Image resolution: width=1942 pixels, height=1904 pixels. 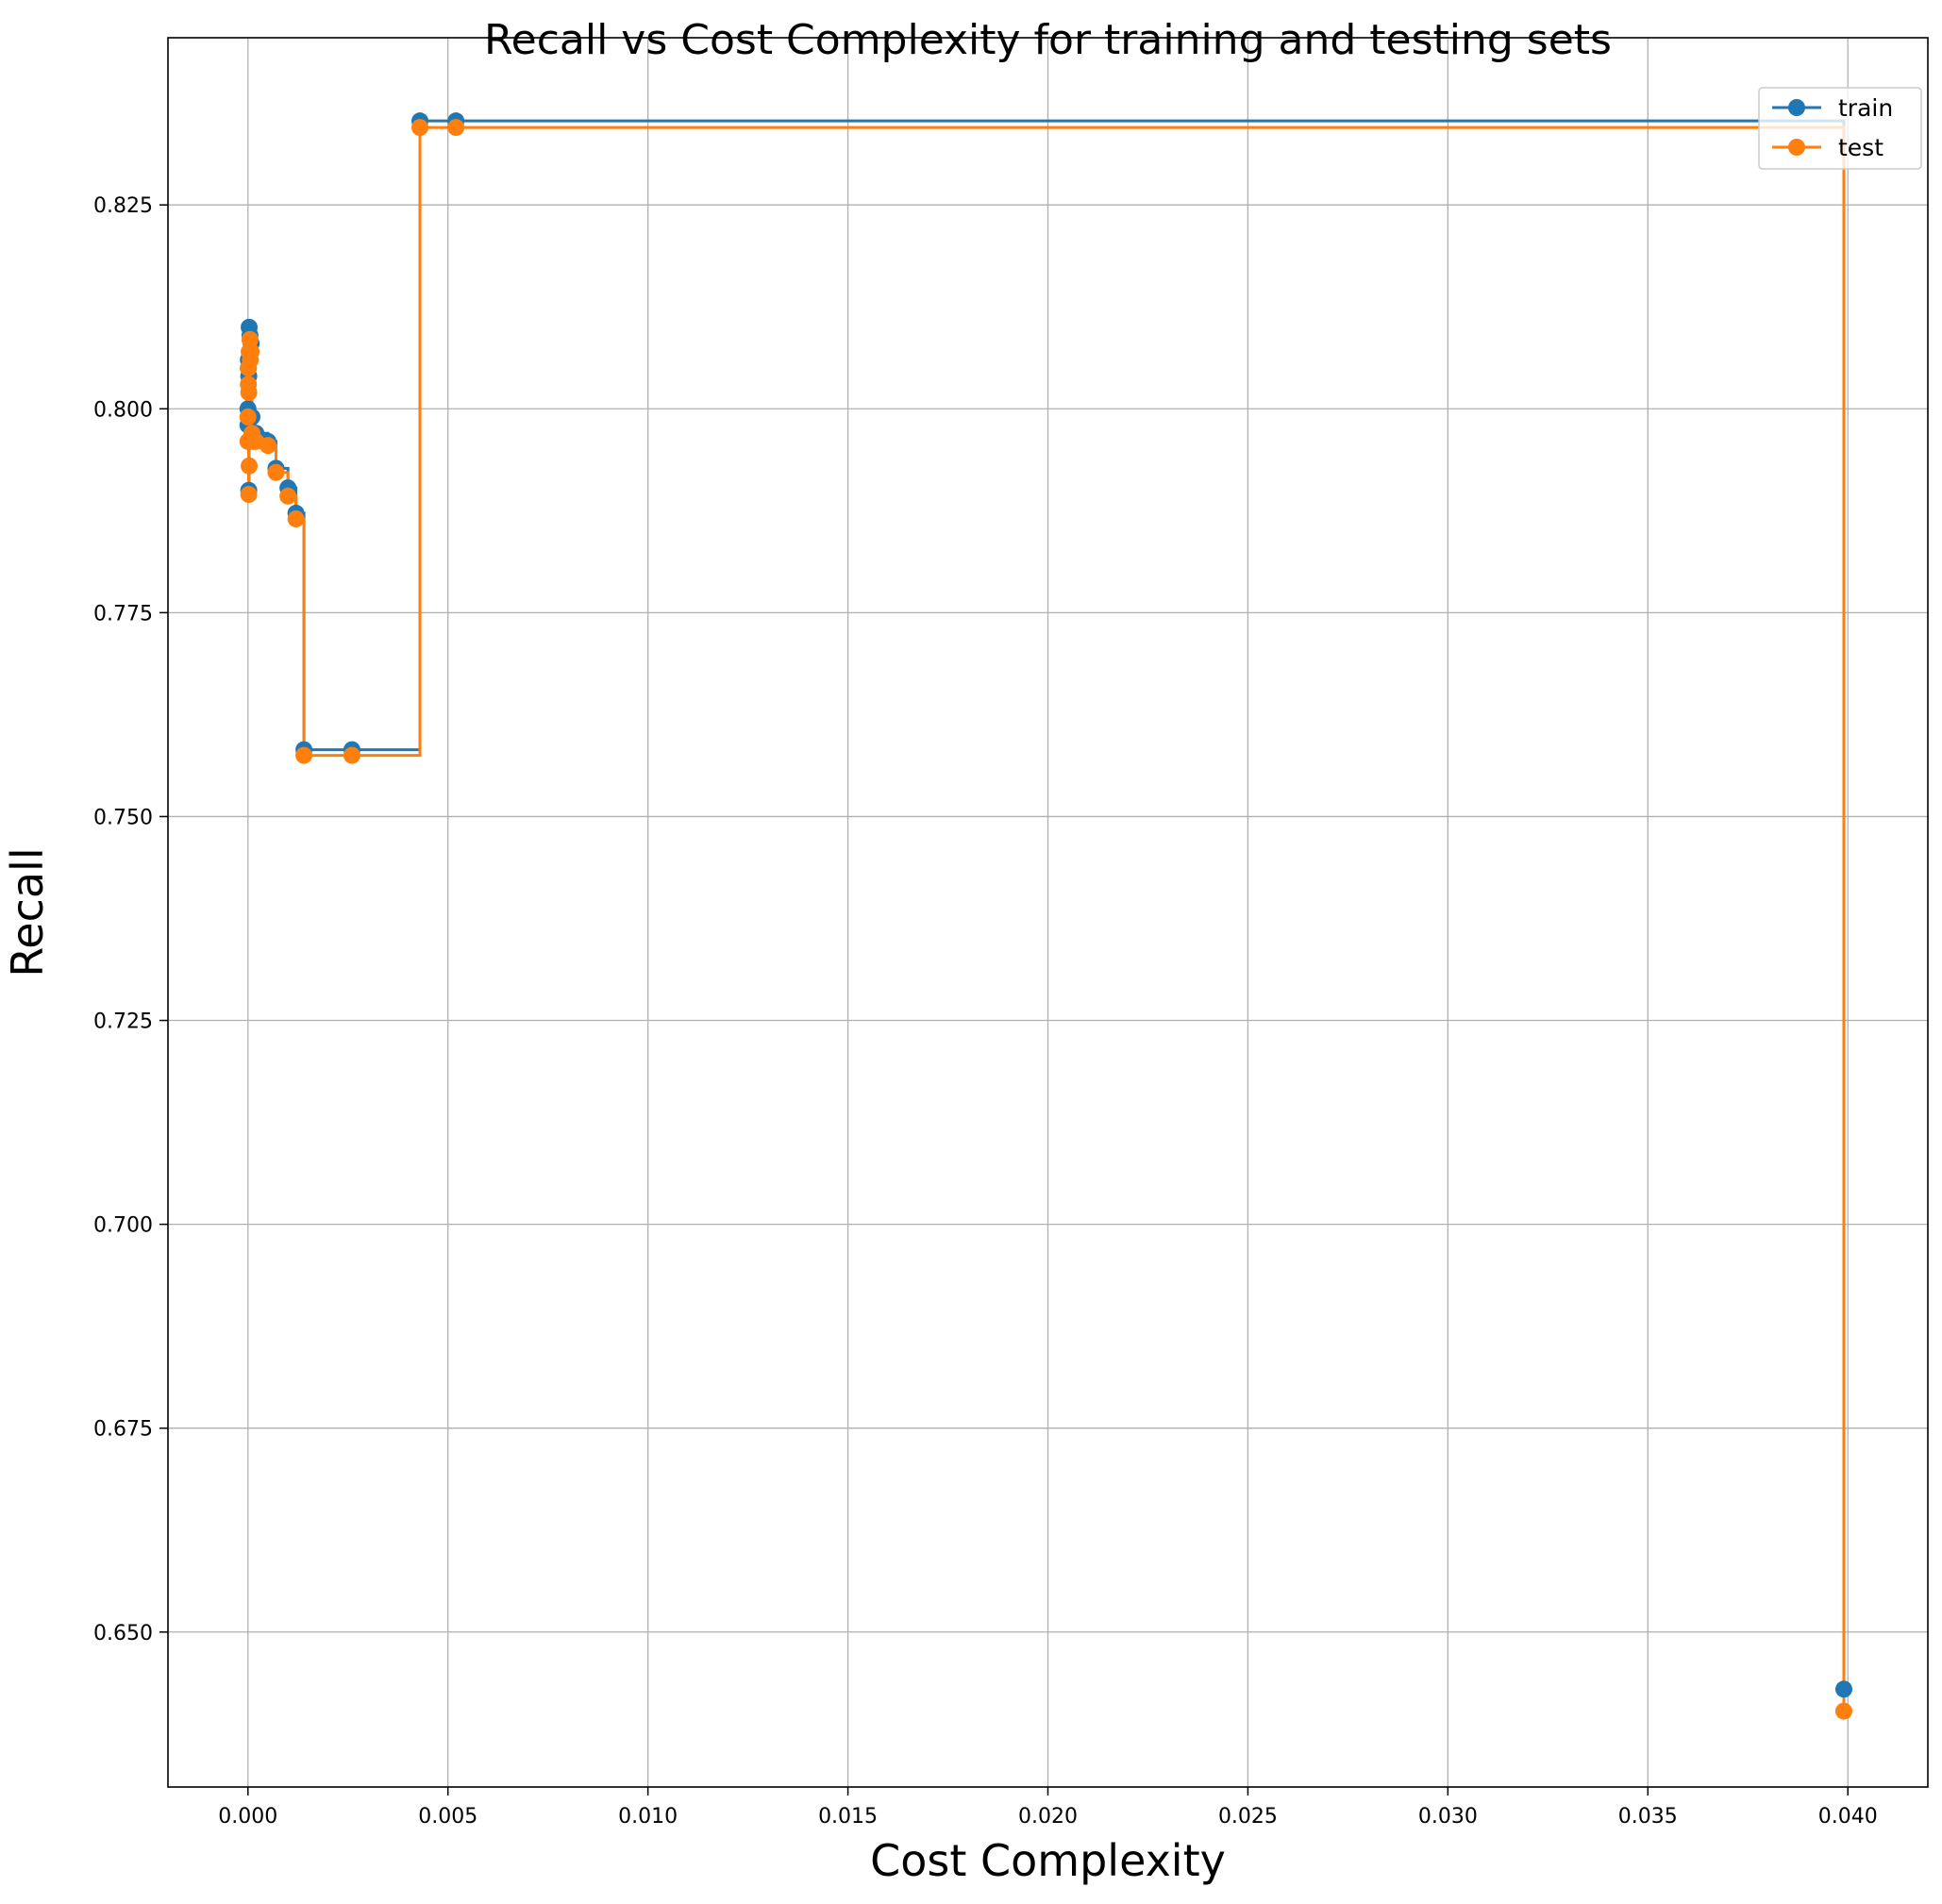 I want to click on y-axis-label: Recall, so click(x=27, y=912).